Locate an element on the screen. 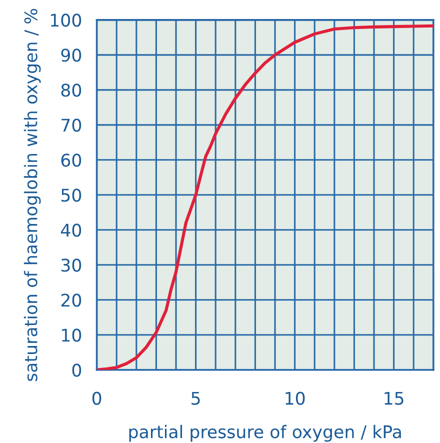  x-tick-label: 15 is located at coordinates (394, 398).